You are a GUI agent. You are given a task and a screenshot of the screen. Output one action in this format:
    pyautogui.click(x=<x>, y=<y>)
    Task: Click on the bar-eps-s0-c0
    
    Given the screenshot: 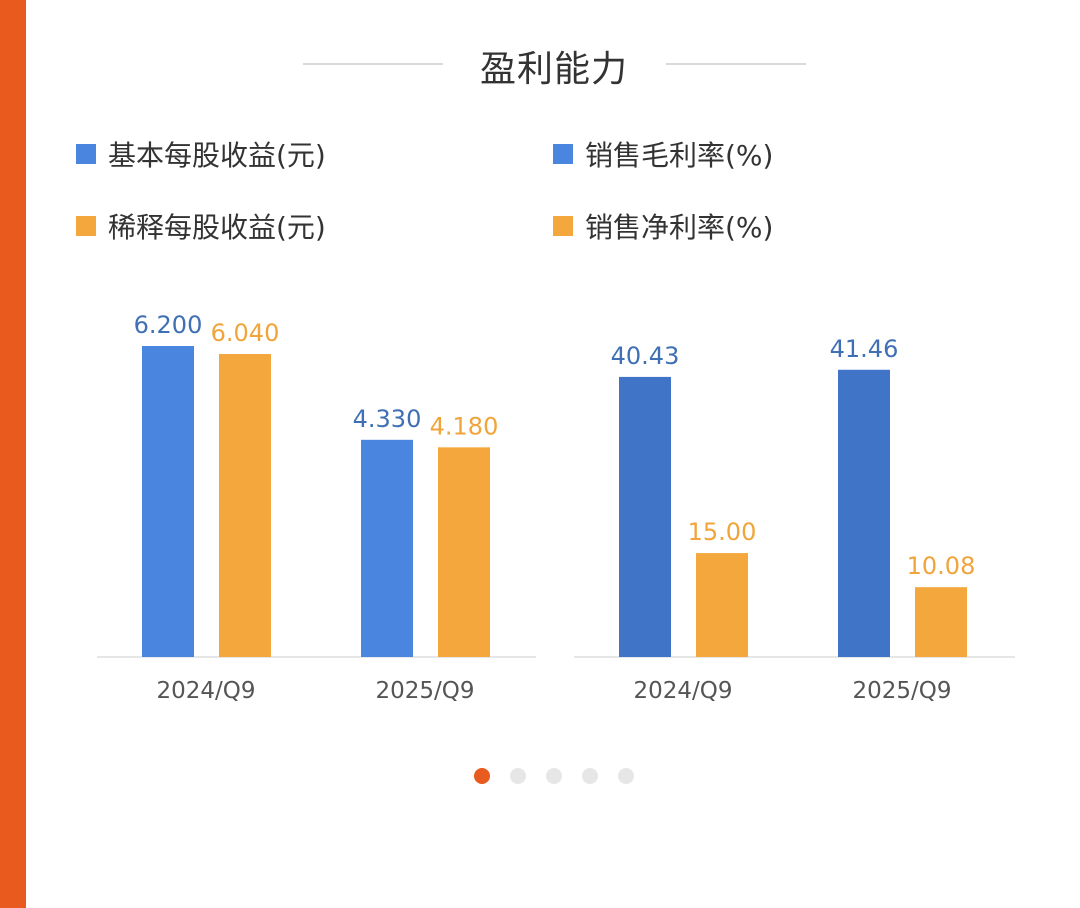 What is the action you would take?
    pyautogui.click(x=168, y=501)
    